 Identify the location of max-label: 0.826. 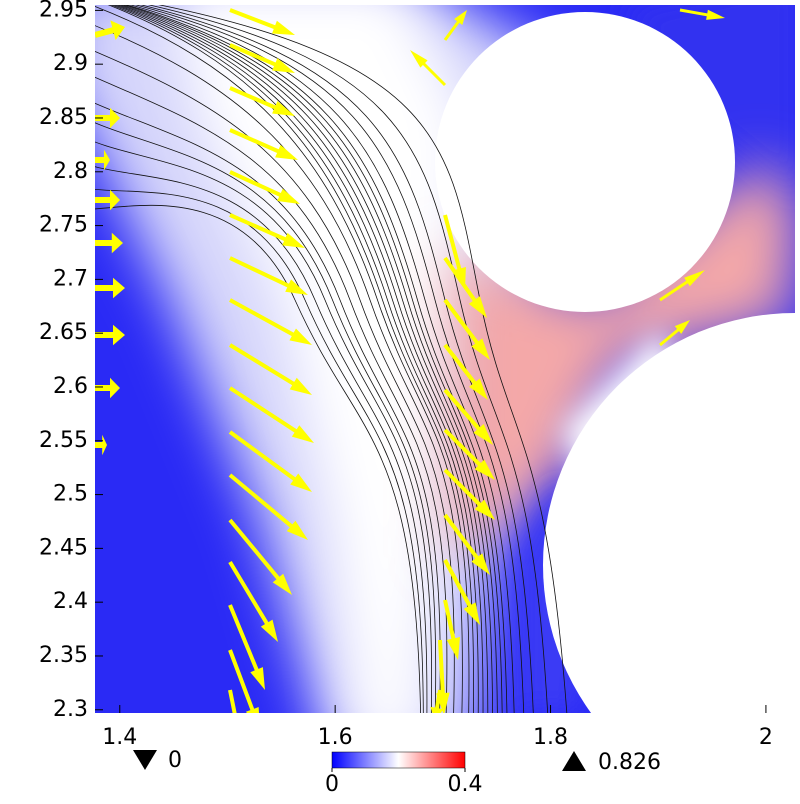
(629, 762).